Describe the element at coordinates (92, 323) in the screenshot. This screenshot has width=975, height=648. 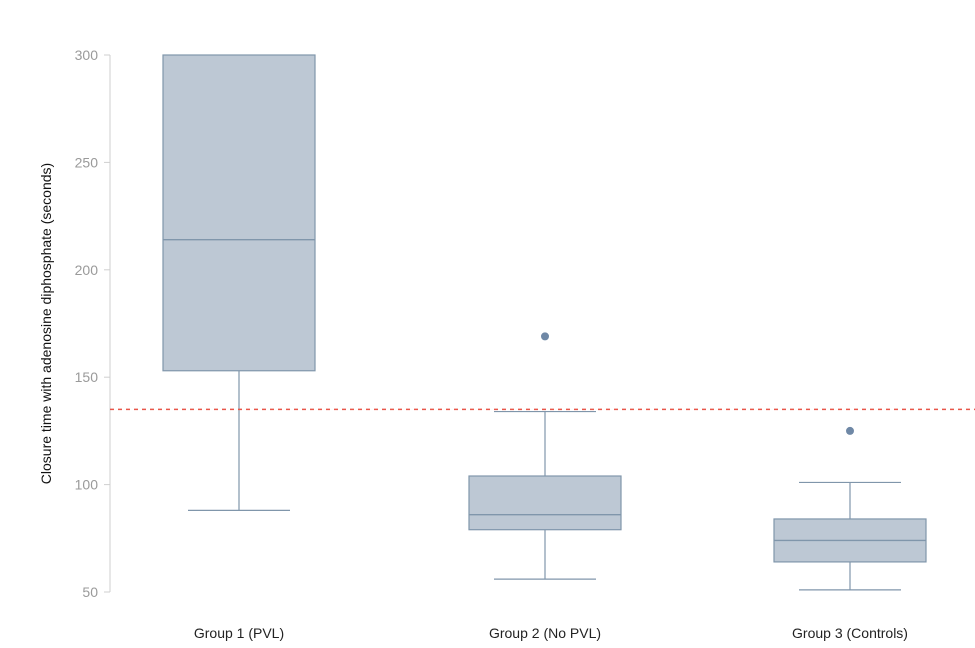
I see `y-axis-ticks: 50 100 150 200 250 300` at that location.